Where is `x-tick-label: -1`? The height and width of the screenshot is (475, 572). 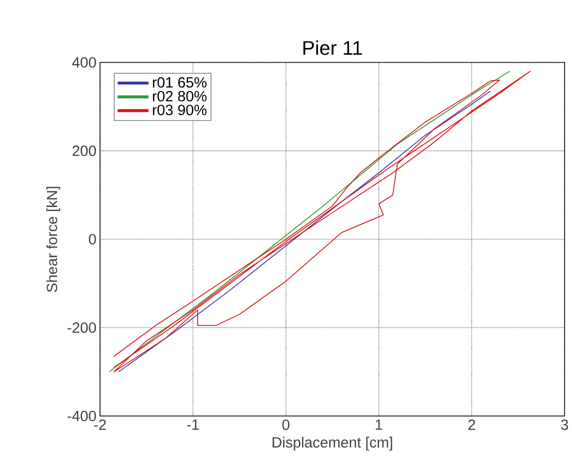 x-tick-label: -1 is located at coordinates (193, 424).